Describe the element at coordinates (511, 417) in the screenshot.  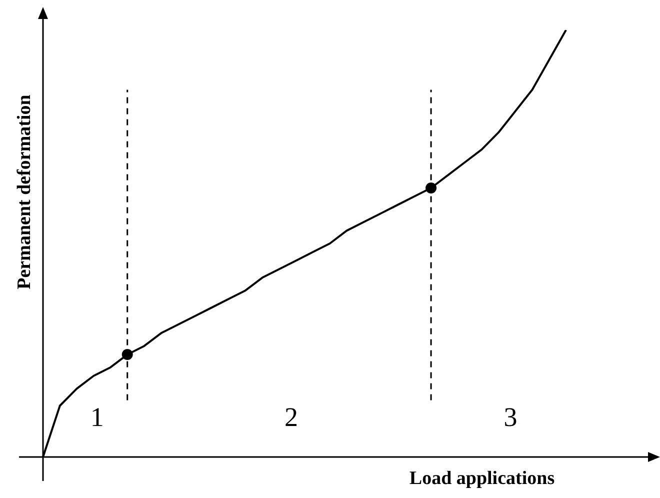
I see `annotation: 3` at that location.